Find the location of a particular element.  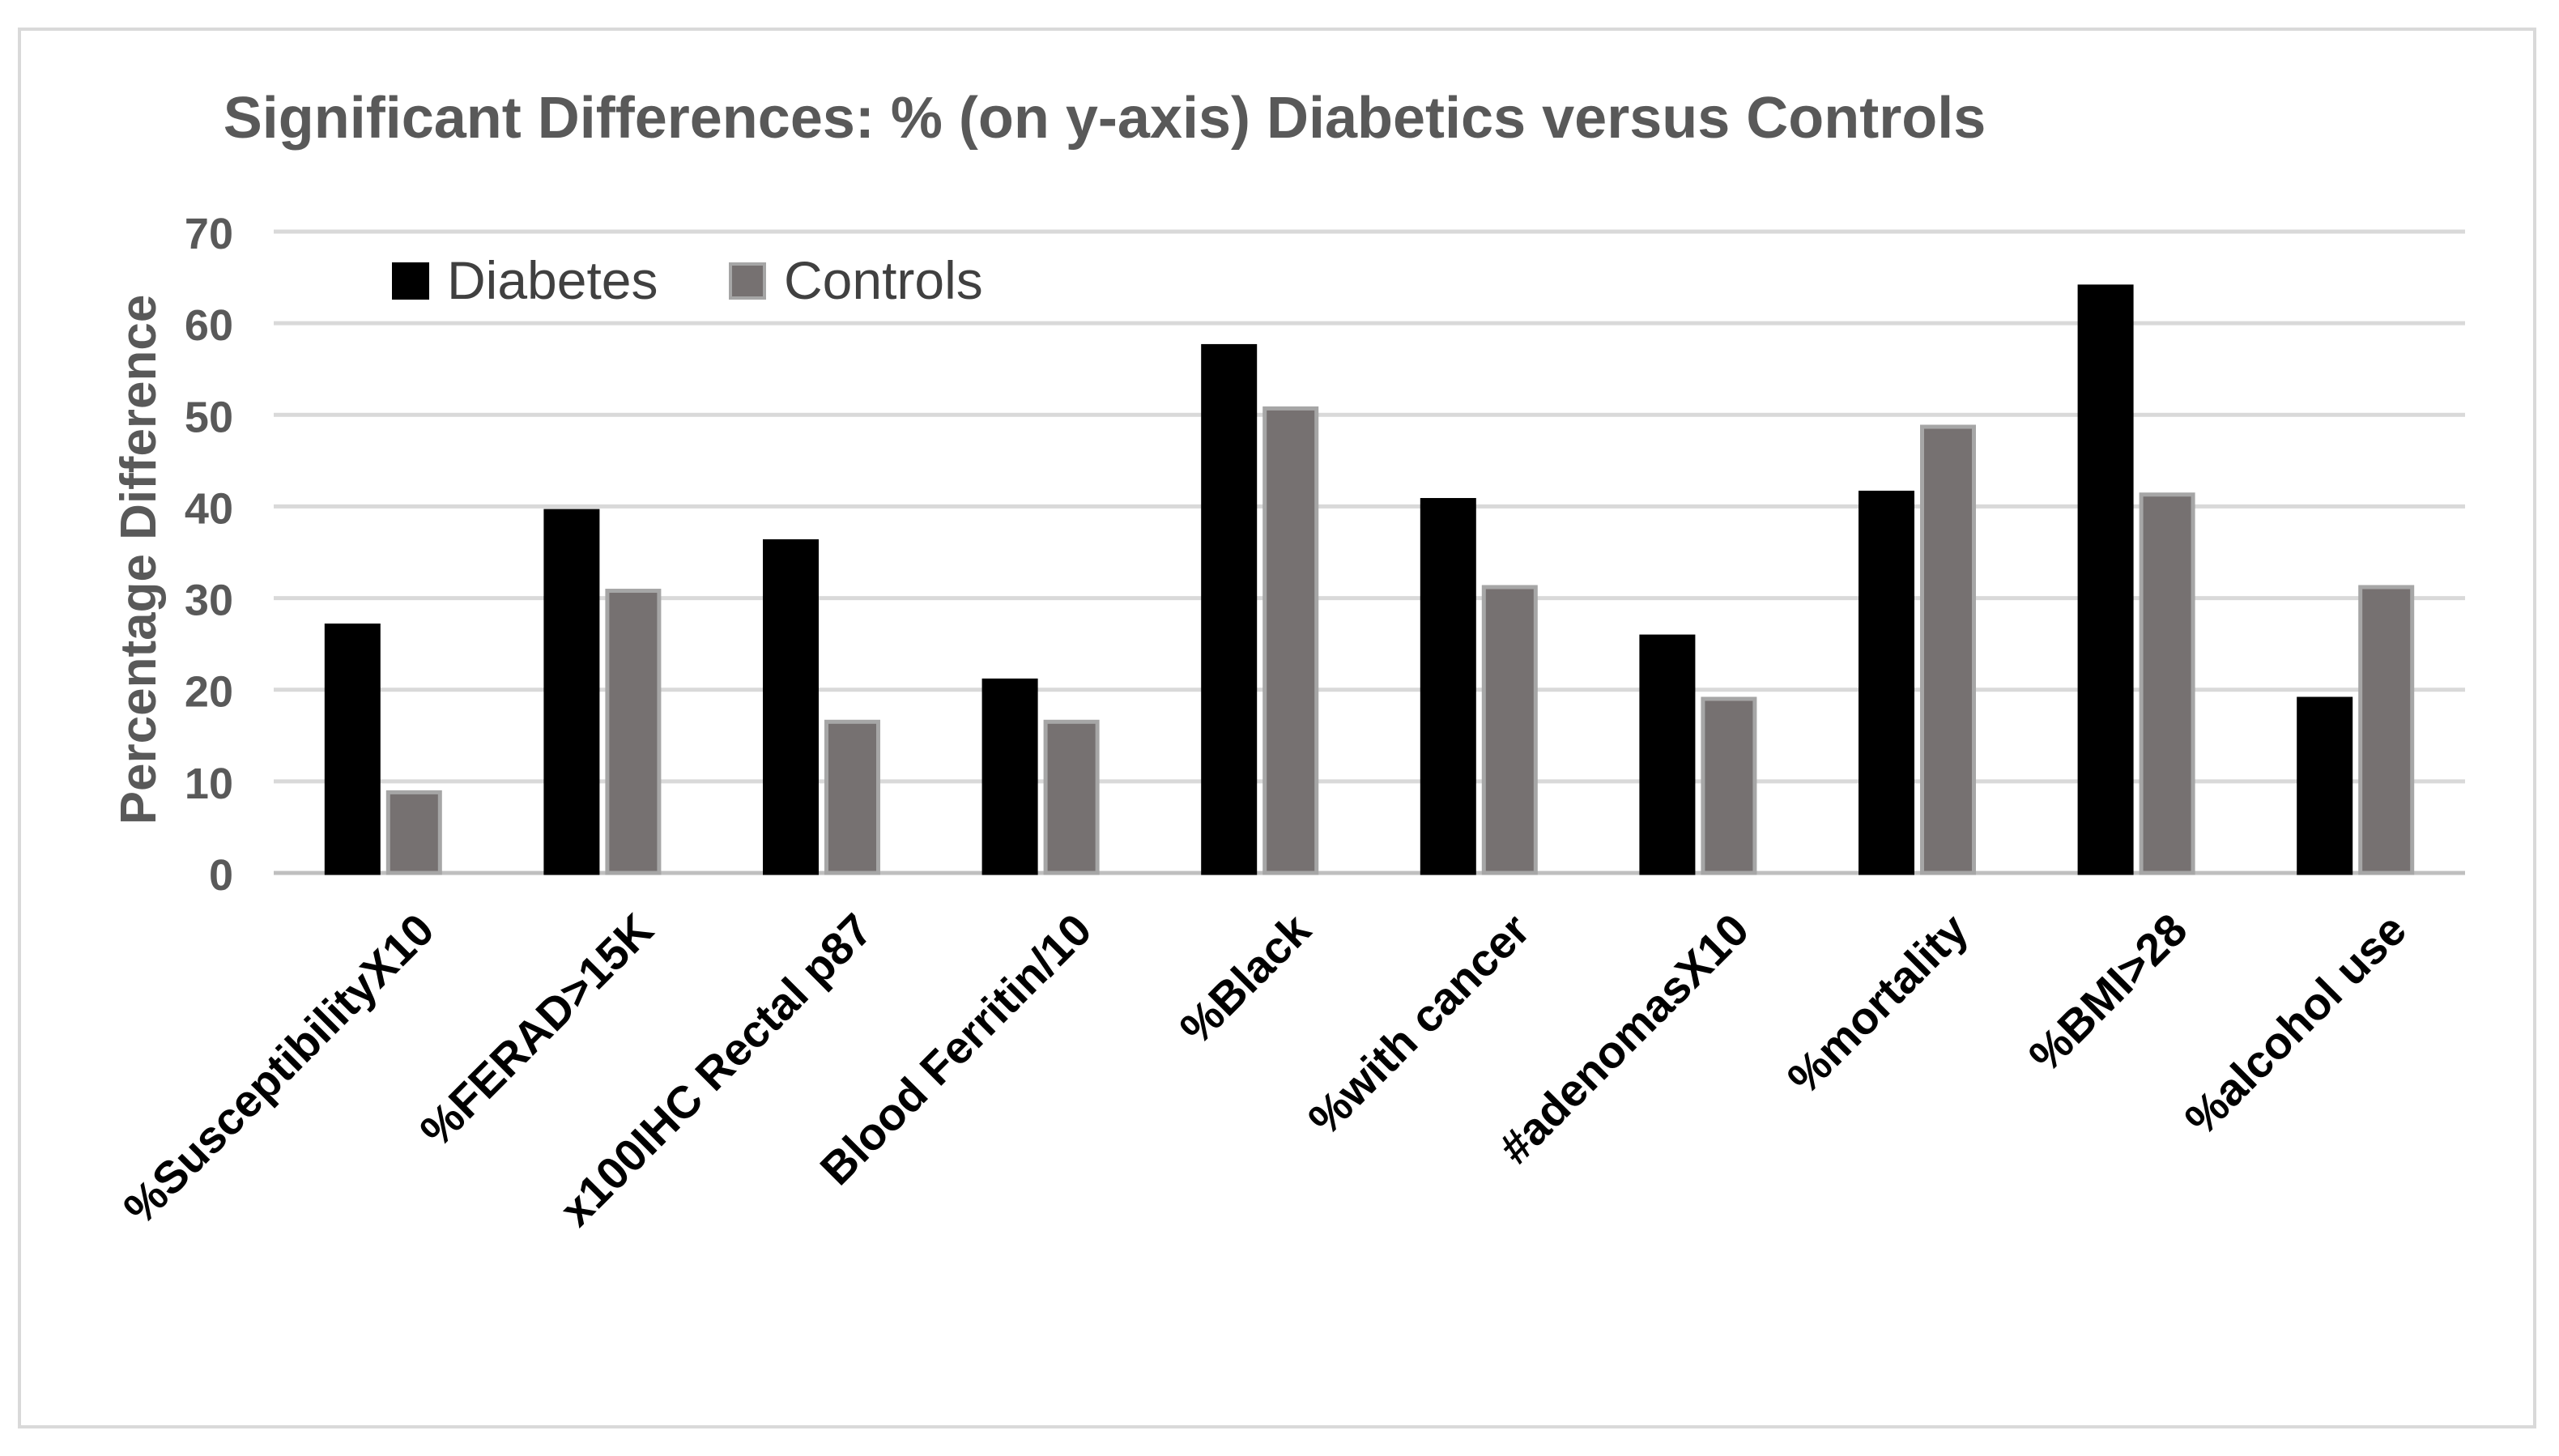

y-tick-labels: 0 10 20 30 40 50 60 70 is located at coordinates (209, 555).